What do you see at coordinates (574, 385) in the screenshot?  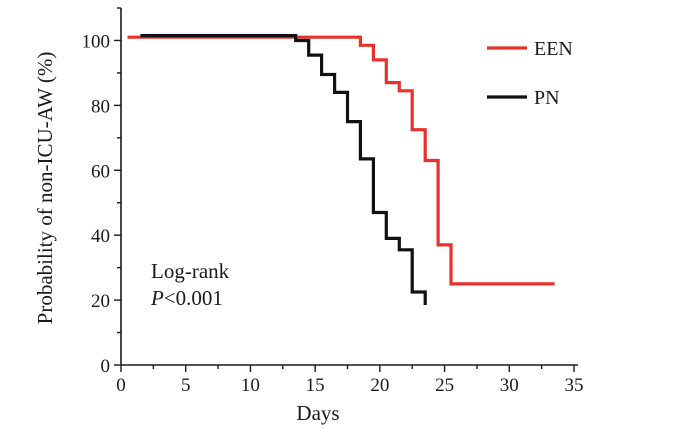 I see `x-tick-label: 35` at bounding box center [574, 385].